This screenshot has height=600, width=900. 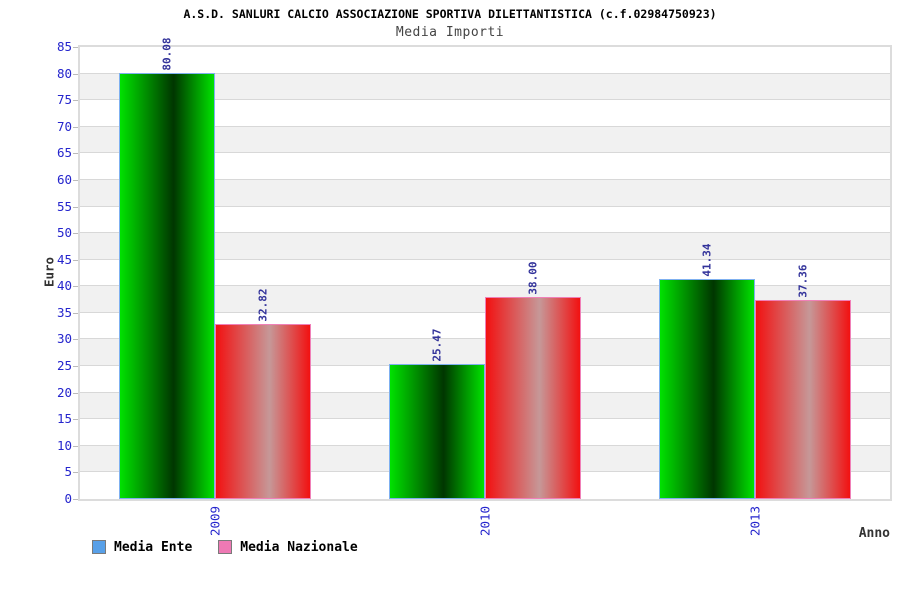 What do you see at coordinates (450, 32) in the screenshot?
I see `chart-subtitle: Media Importi` at bounding box center [450, 32].